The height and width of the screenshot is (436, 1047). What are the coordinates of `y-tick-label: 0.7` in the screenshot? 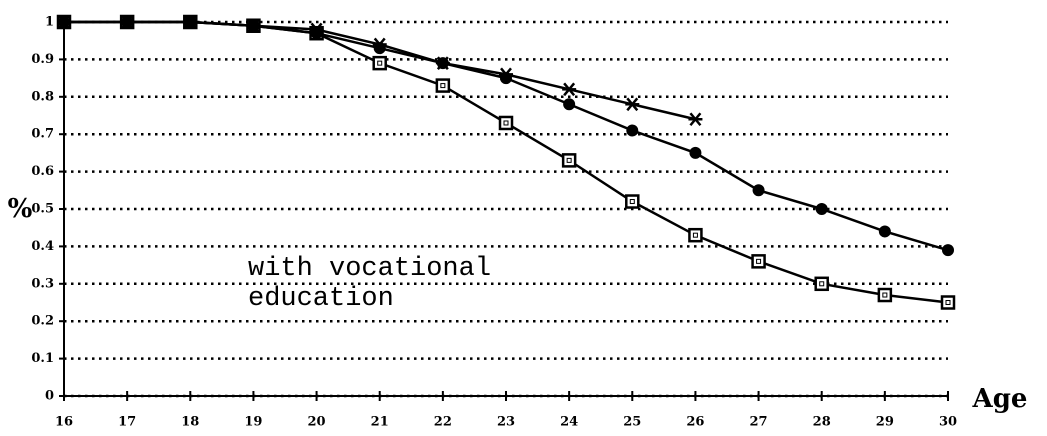 It's located at (42, 134).